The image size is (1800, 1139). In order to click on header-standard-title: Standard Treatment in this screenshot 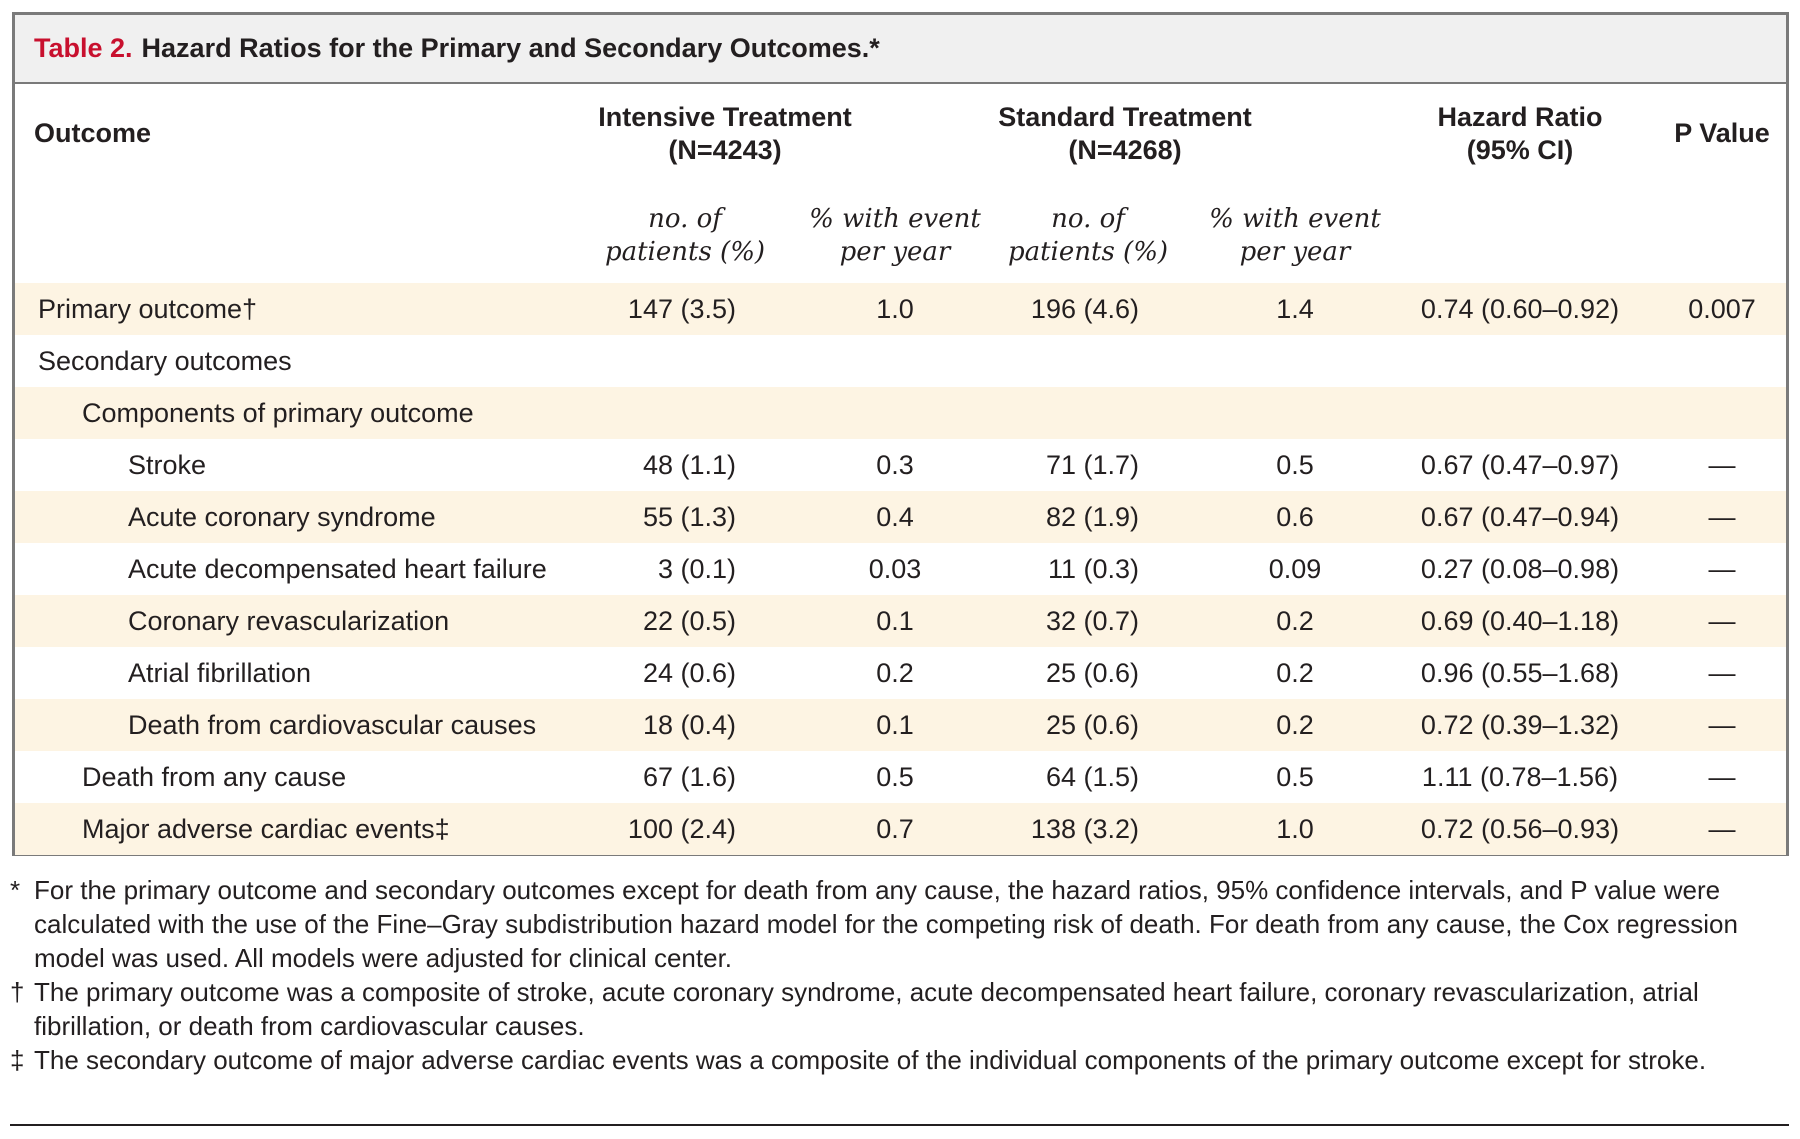, I will do `click(1125, 117)`.